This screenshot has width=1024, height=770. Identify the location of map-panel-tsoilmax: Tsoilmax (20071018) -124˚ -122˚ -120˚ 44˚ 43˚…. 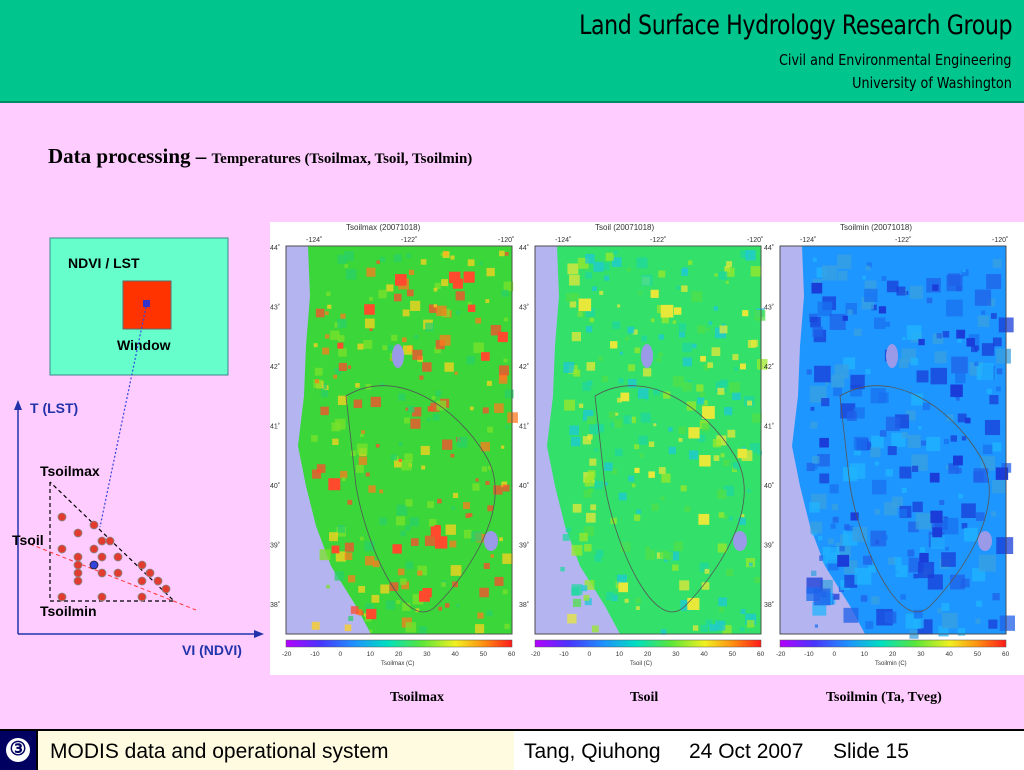
(394, 445).